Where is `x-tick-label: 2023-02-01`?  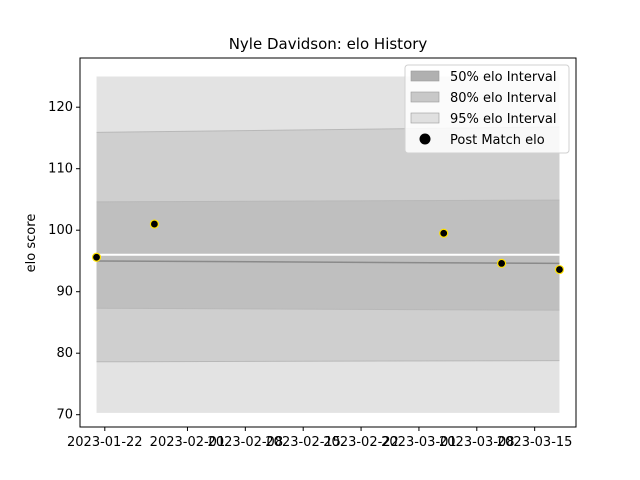
x-tick-label: 2023-02-01 is located at coordinates (188, 442).